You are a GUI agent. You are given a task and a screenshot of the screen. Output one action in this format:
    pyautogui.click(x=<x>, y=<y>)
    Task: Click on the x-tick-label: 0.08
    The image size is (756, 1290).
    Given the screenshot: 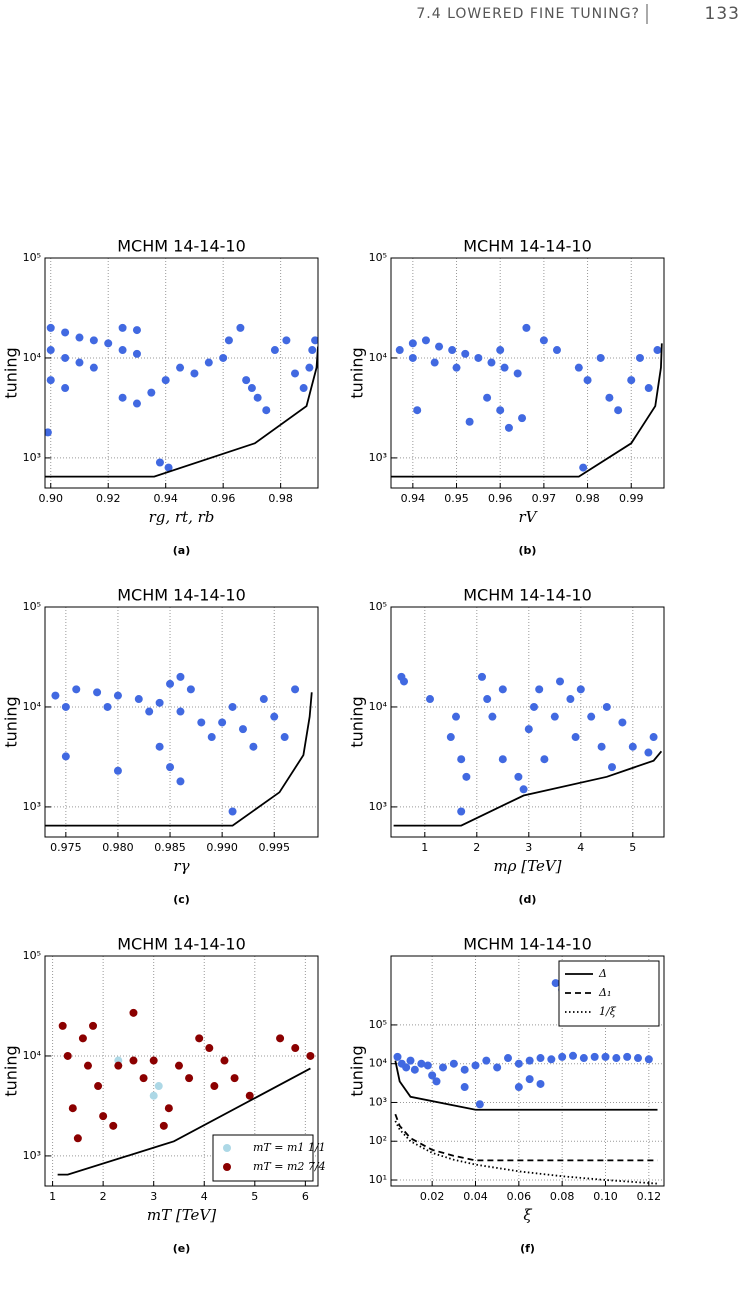 What is the action you would take?
    pyautogui.click(x=562, y=1196)
    